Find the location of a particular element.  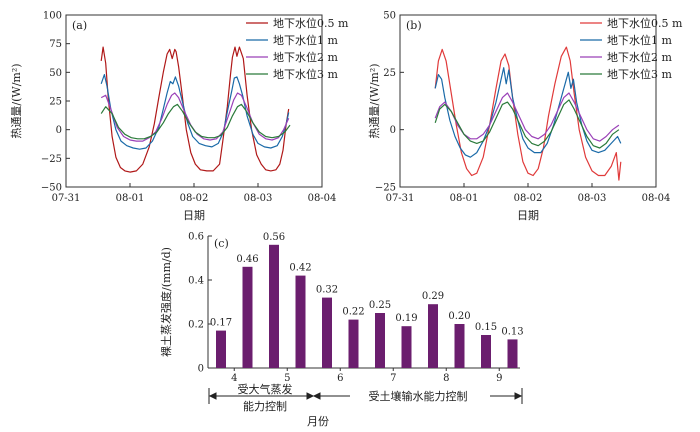

a-ytick-label-4: 0 is located at coordinates (59, 130).